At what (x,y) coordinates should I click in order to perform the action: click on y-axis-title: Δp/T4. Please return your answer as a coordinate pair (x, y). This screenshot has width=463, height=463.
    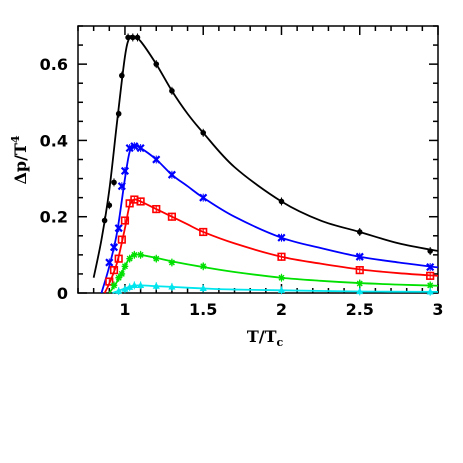
    Looking at the image, I should click on (19, 159).